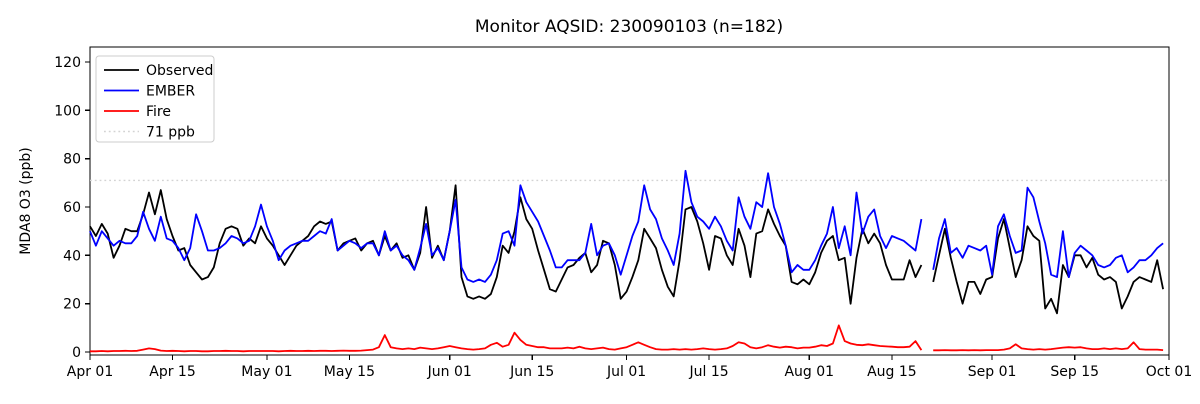 This screenshot has width=1200, height=404. I want to click on x-tick-label: Aug 15, so click(892, 372).